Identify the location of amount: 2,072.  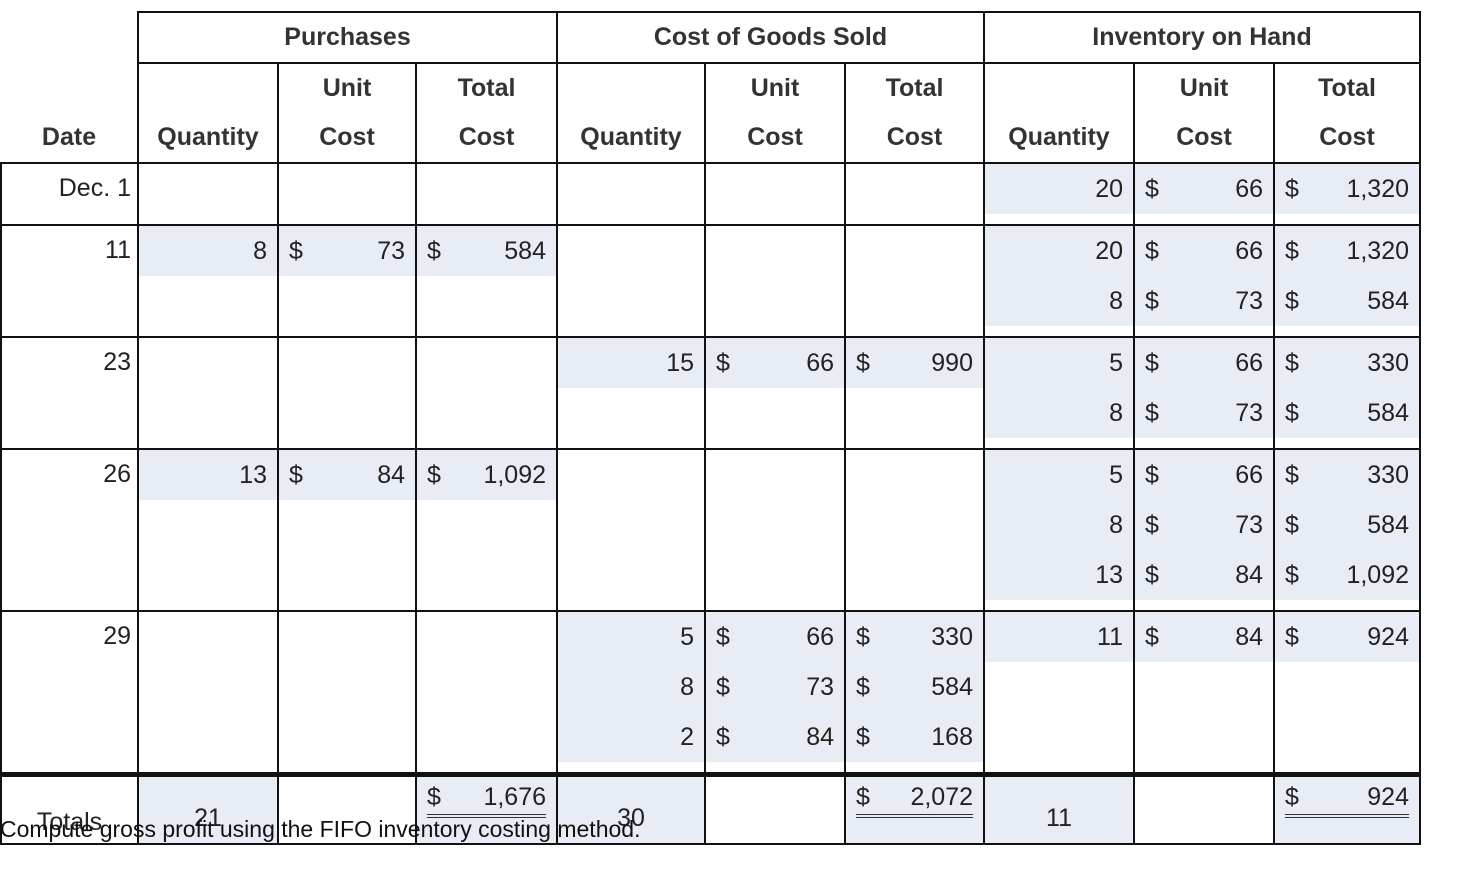
(941, 797).